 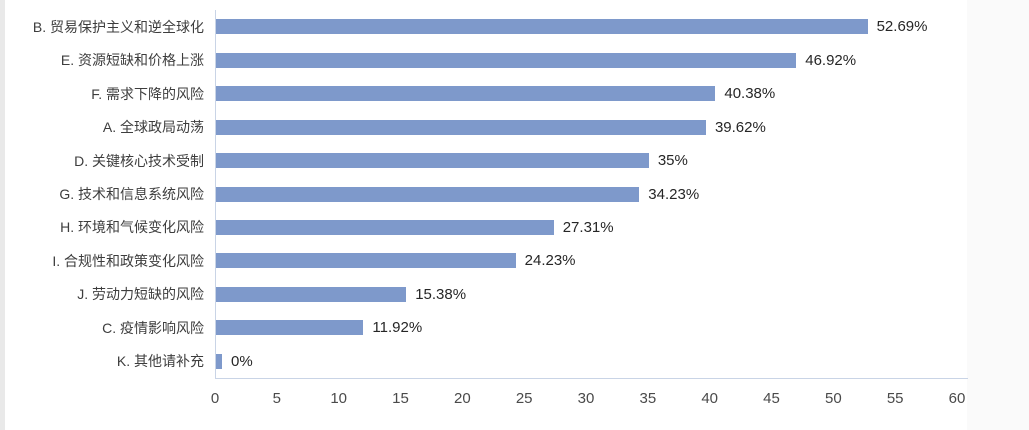 What do you see at coordinates (586, 398) in the screenshot?
I see `x-axis-tick-label: 30` at bounding box center [586, 398].